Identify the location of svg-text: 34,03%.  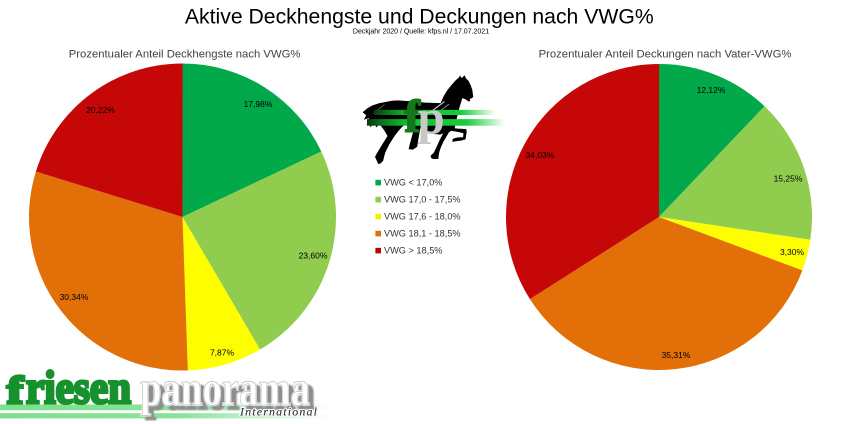
(540, 155).